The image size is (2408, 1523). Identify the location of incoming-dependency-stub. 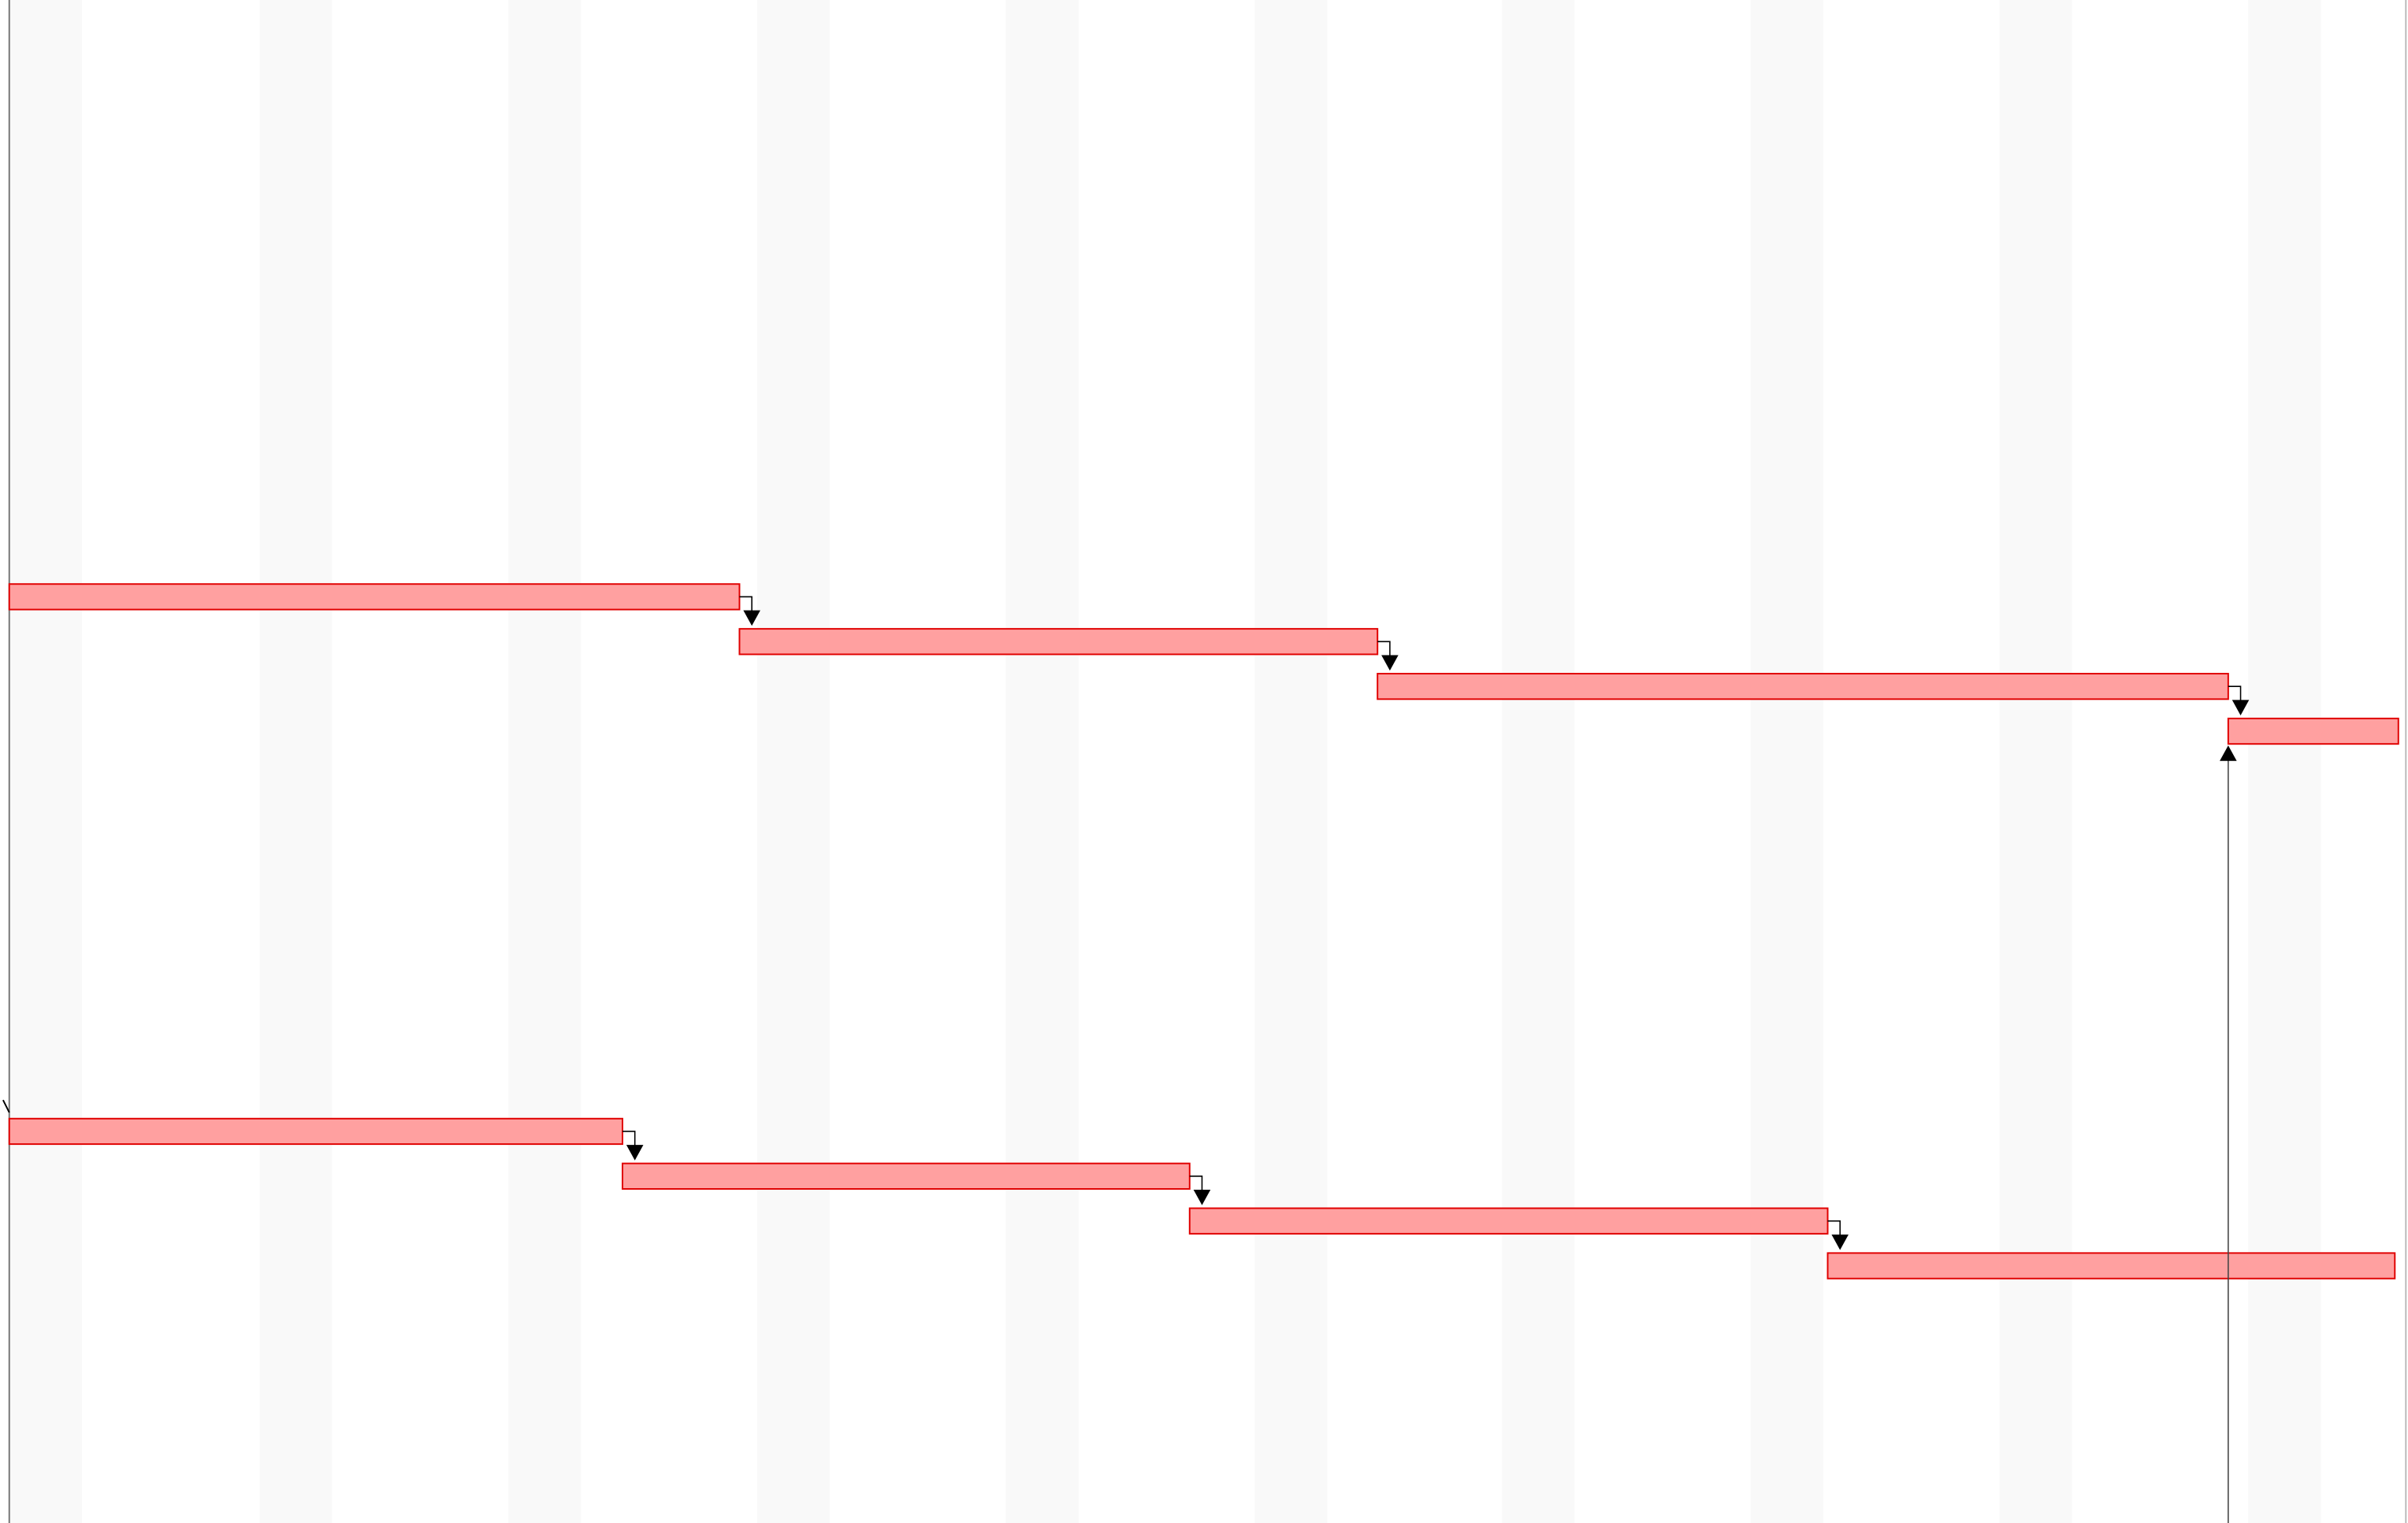
(6, 1106).